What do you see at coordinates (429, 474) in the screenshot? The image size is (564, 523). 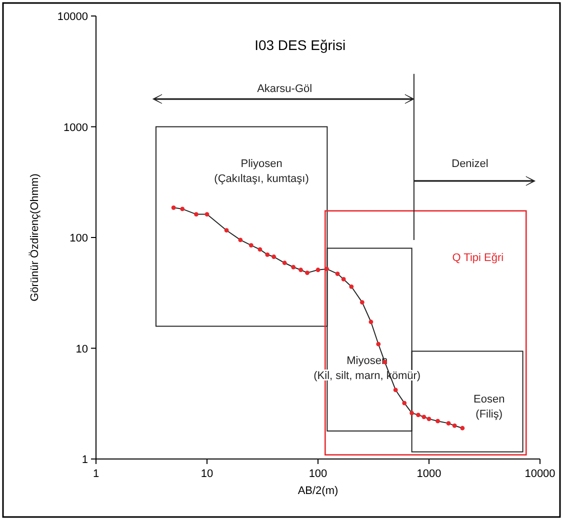 I see `x-tick-label: 1000` at bounding box center [429, 474].